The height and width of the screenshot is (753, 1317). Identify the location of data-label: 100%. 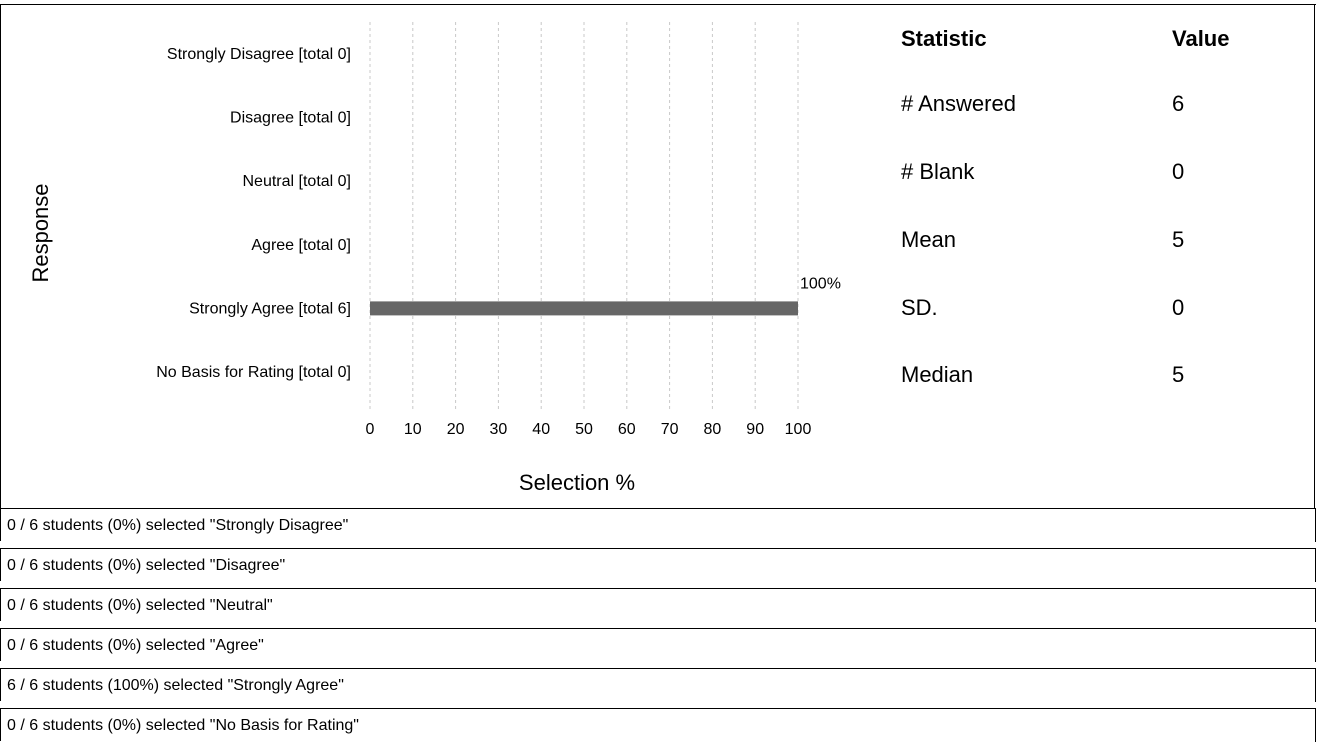
(820, 283).